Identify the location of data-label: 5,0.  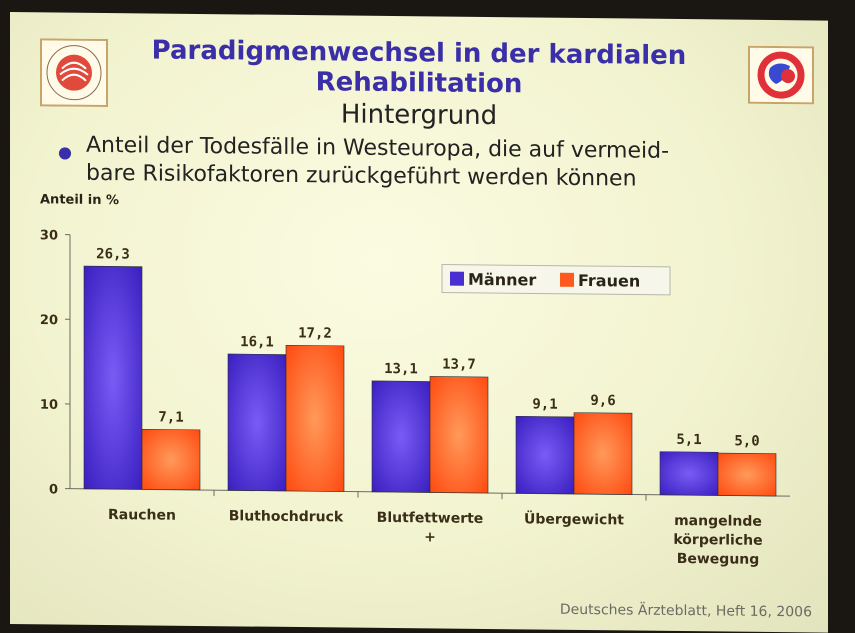
(746, 441).